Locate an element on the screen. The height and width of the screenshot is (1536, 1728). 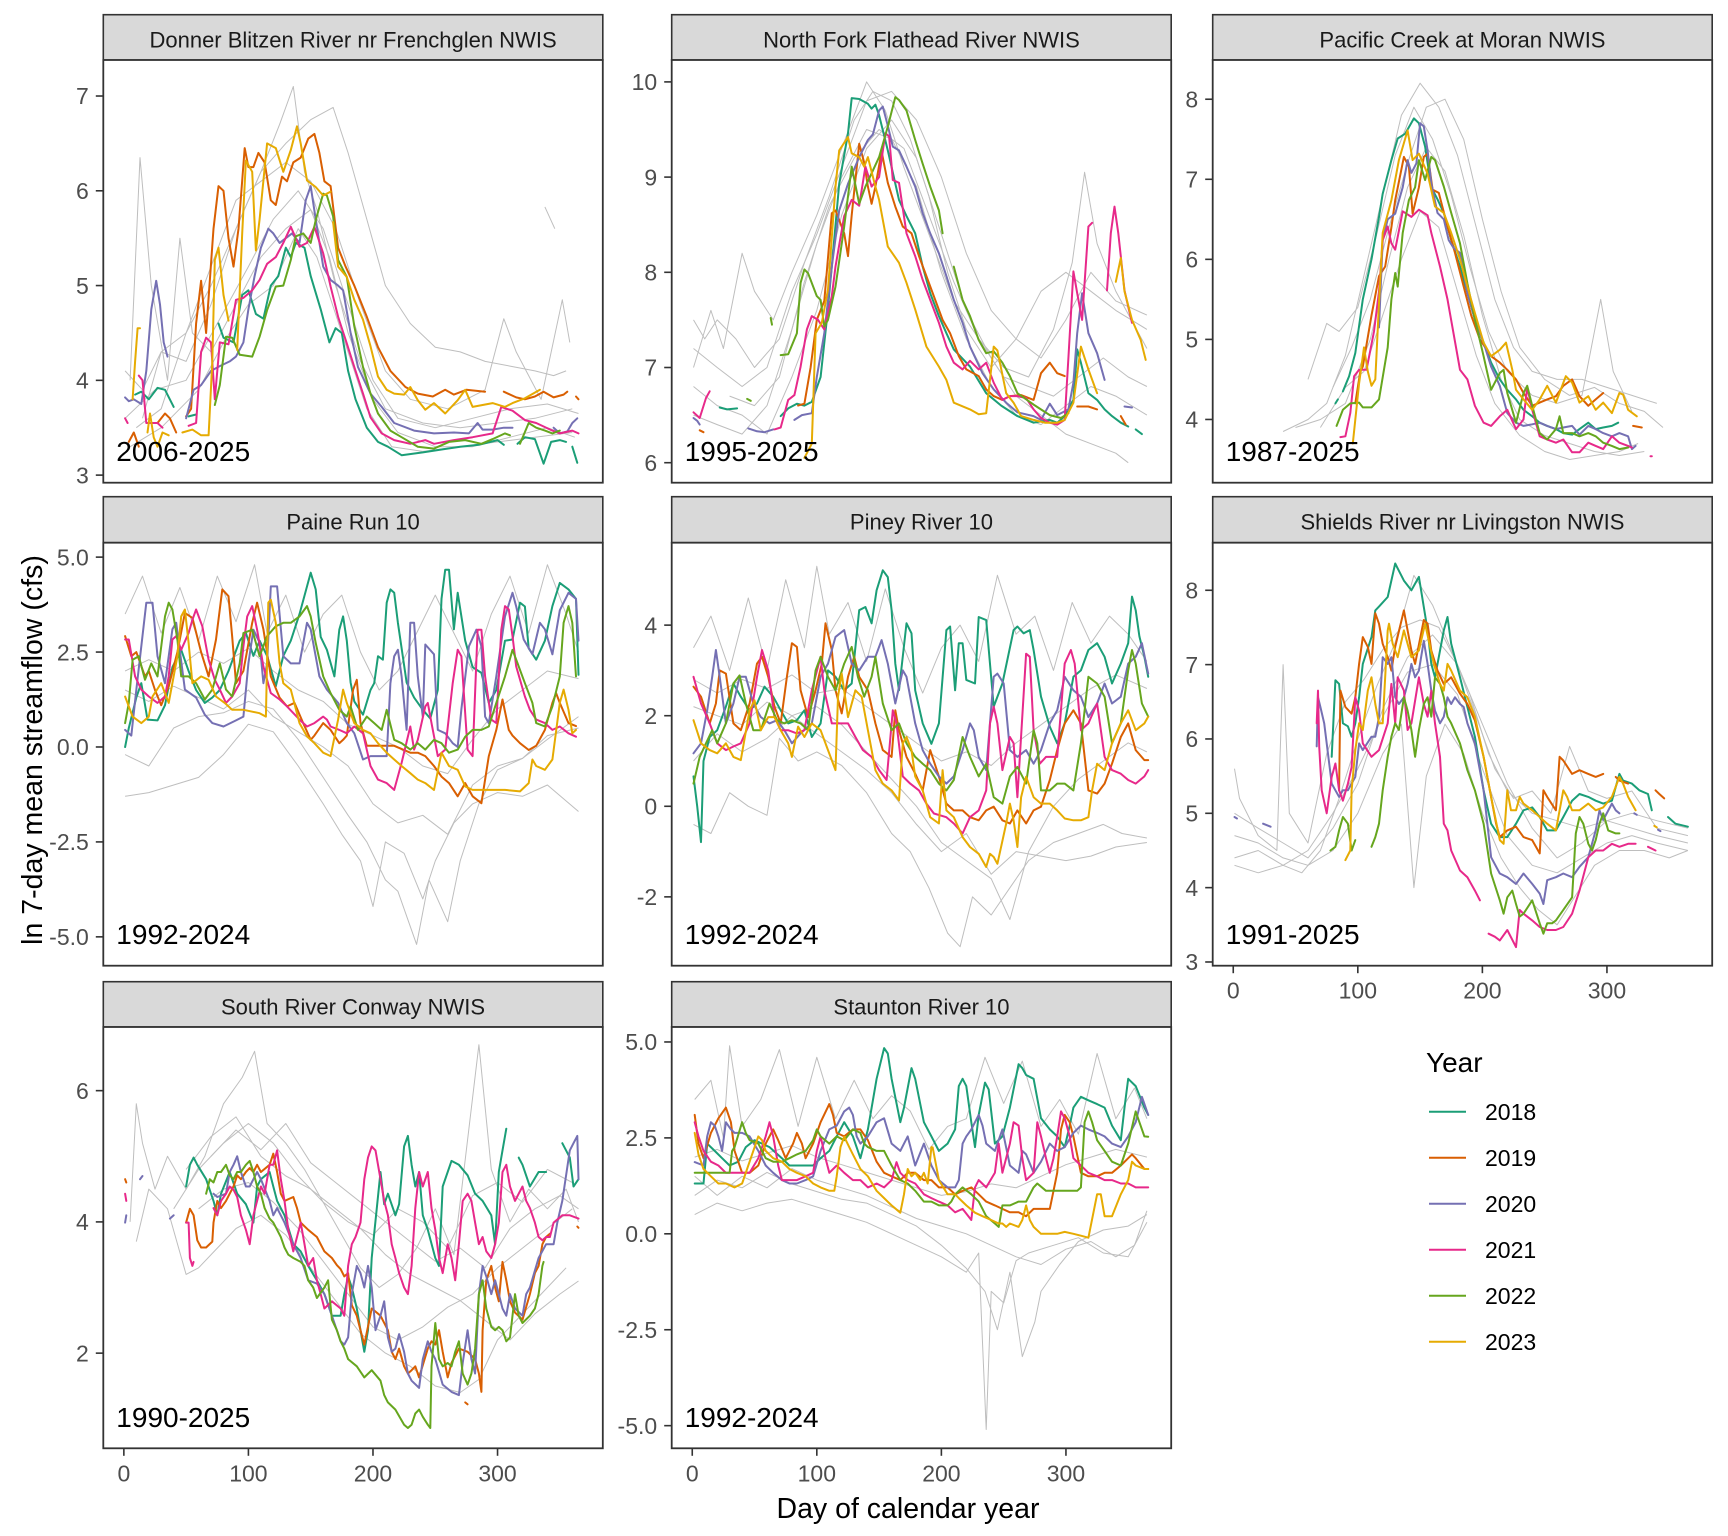
legend-title: Year is located at coordinates (1454, 1062).